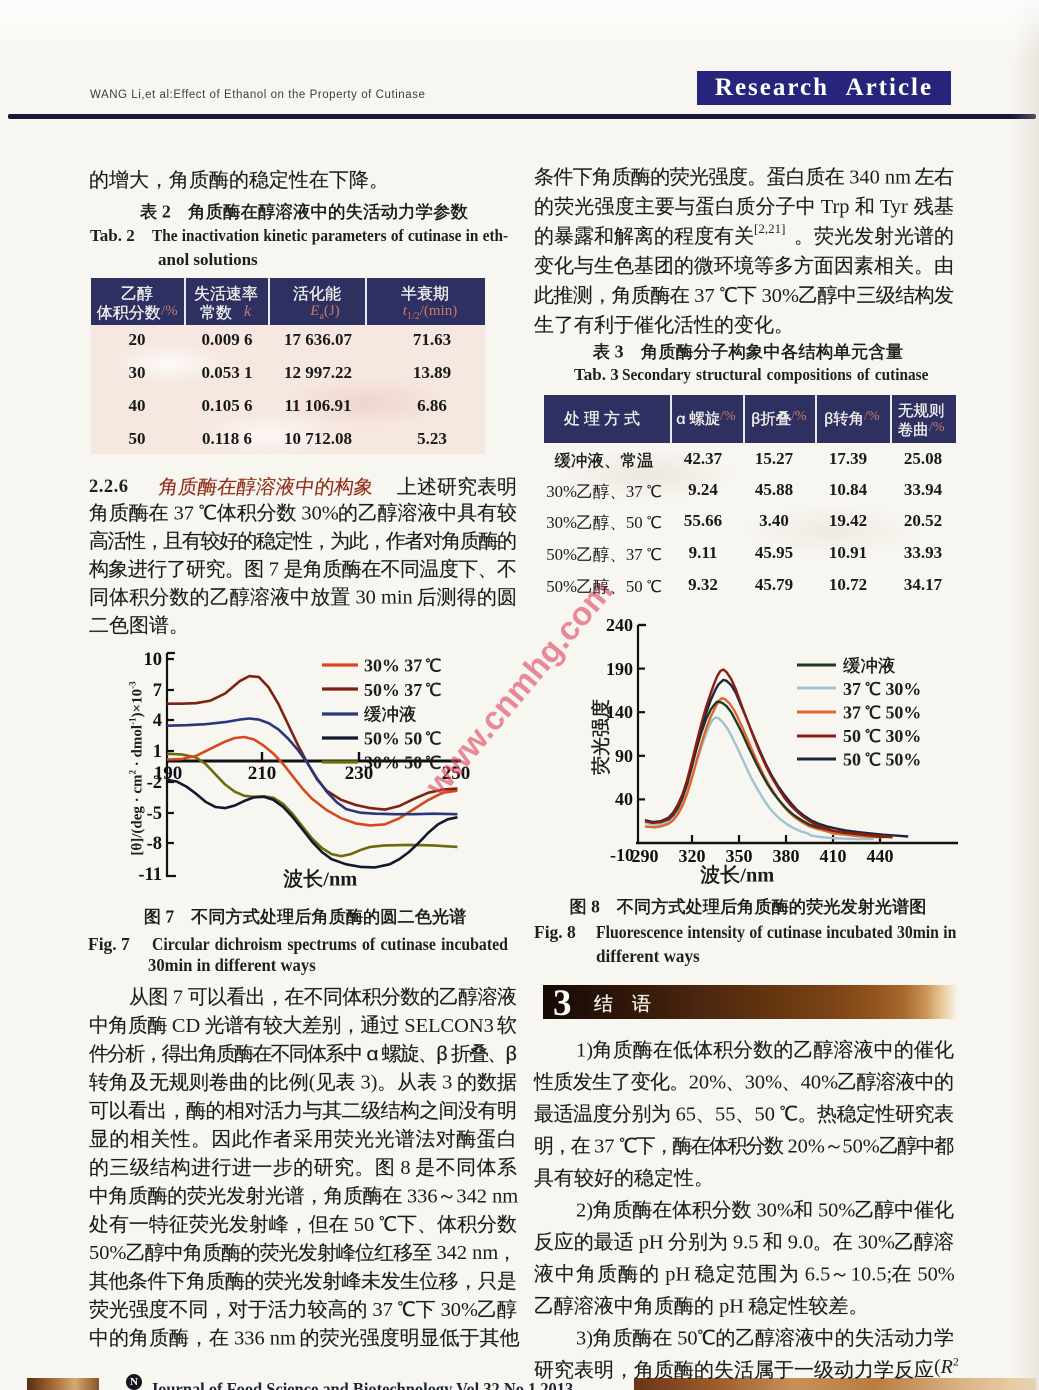  Describe the element at coordinates (395, 690) in the screenshot. I see `svg-text: 50% 37` at that location.